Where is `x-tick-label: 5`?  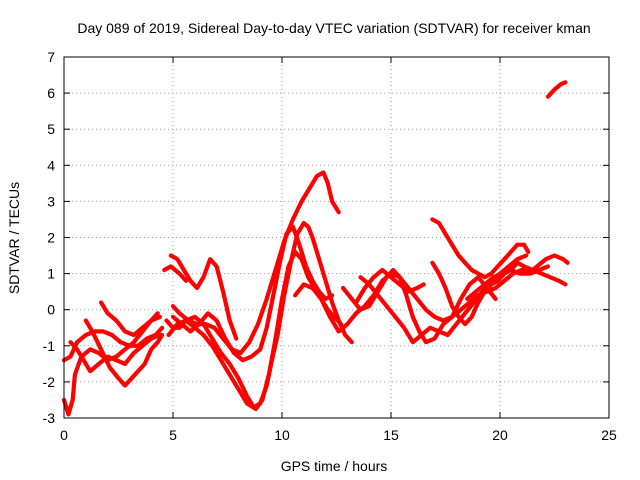 x-tick-label: 5 is located at coordinates (173, 435).